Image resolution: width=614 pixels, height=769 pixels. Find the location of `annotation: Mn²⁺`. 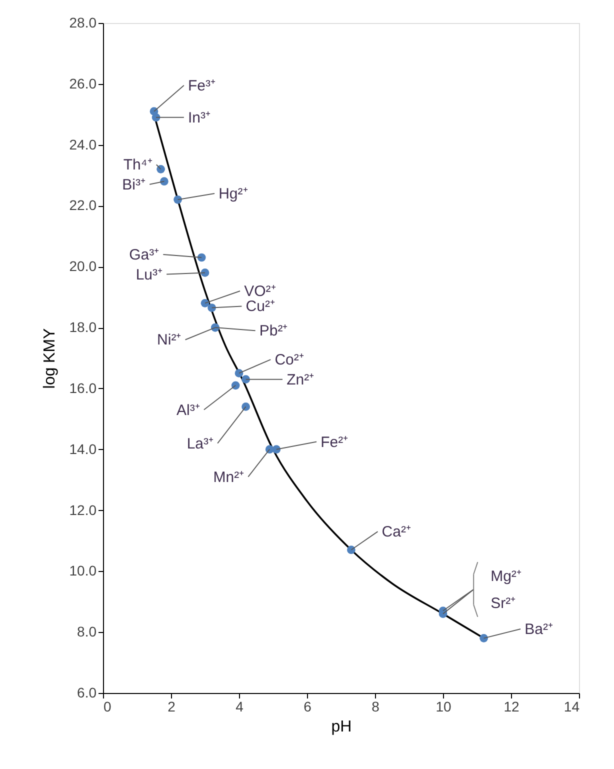

annotation: Mn²⁺ is located at coordinates (228, 477).